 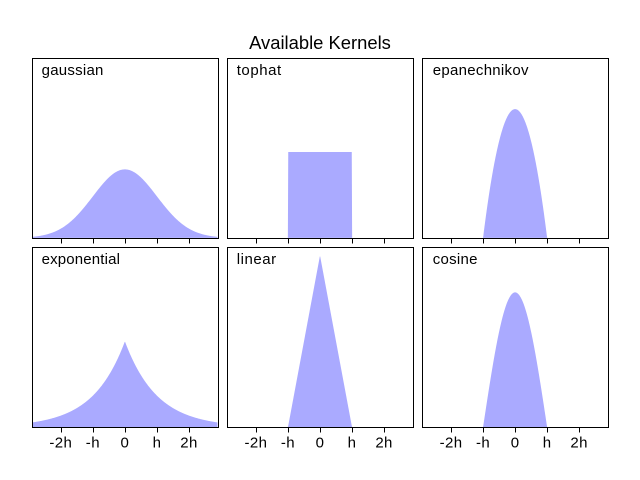 What do you see at coordinates (481, 70) in the screenshot?
I see `svg-text: epanechnikov` at bounding box center [481, 70].